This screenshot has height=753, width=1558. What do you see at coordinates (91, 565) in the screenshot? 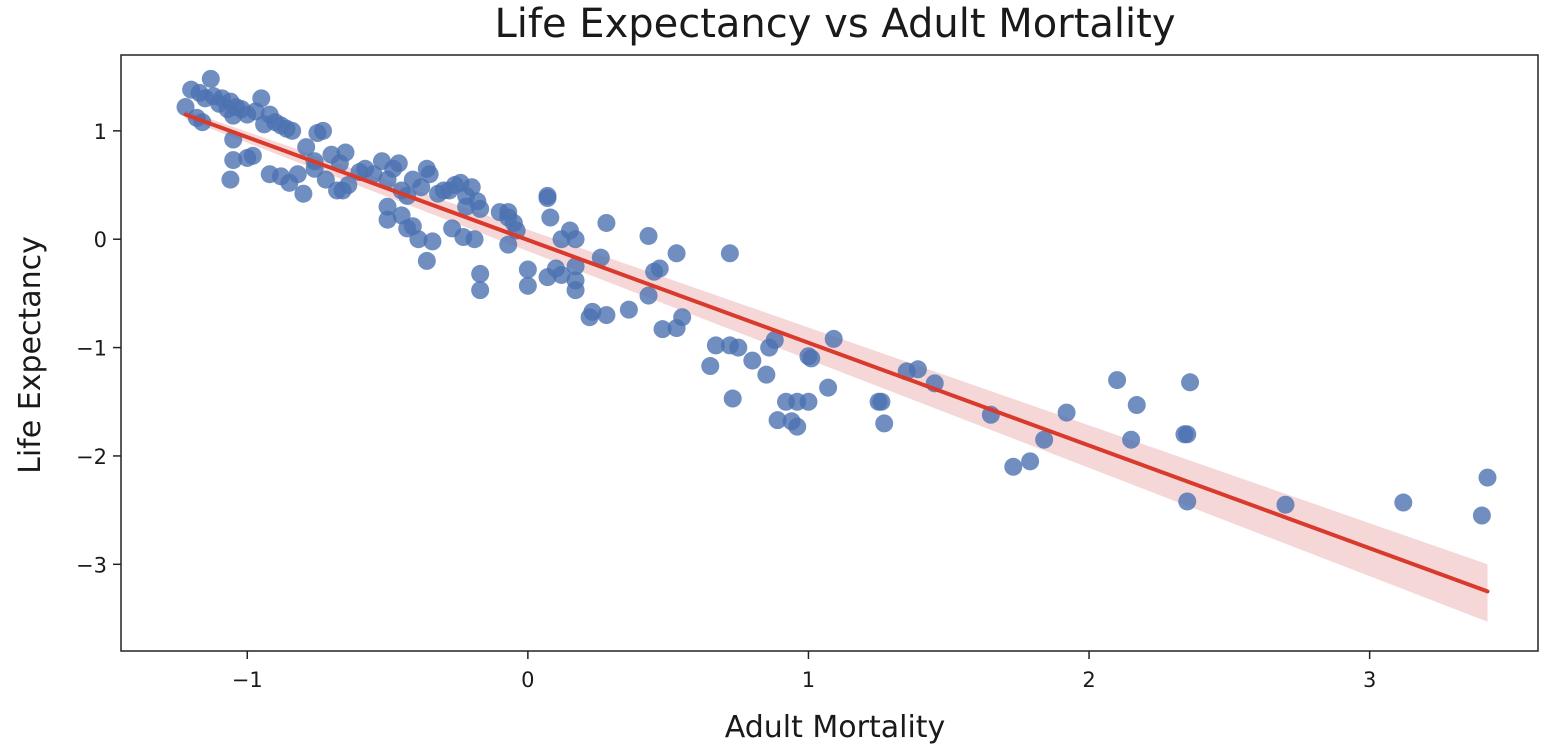
I see `y-tick-label: −3` at bounding box center [91, 565].